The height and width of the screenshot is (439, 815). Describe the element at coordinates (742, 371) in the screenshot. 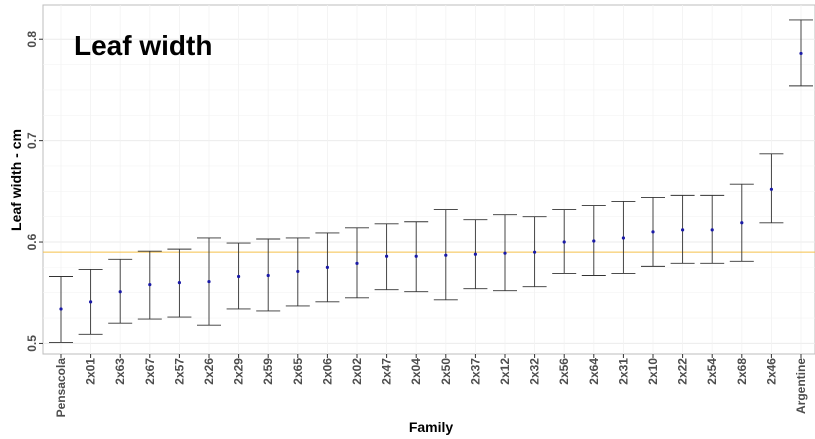

I see `x-tick-label: 2x68` at that location.